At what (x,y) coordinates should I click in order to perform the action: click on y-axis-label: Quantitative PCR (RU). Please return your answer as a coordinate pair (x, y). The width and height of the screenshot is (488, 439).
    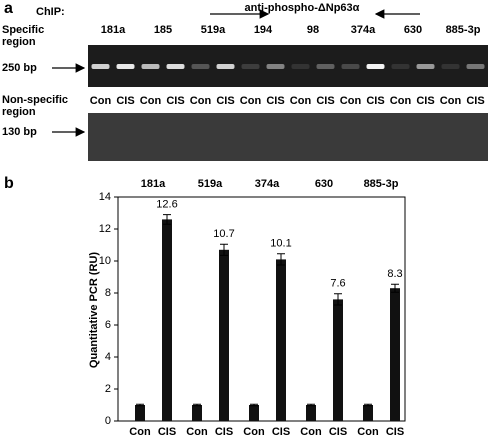
    Looking at the image, I should click on (94, 310).